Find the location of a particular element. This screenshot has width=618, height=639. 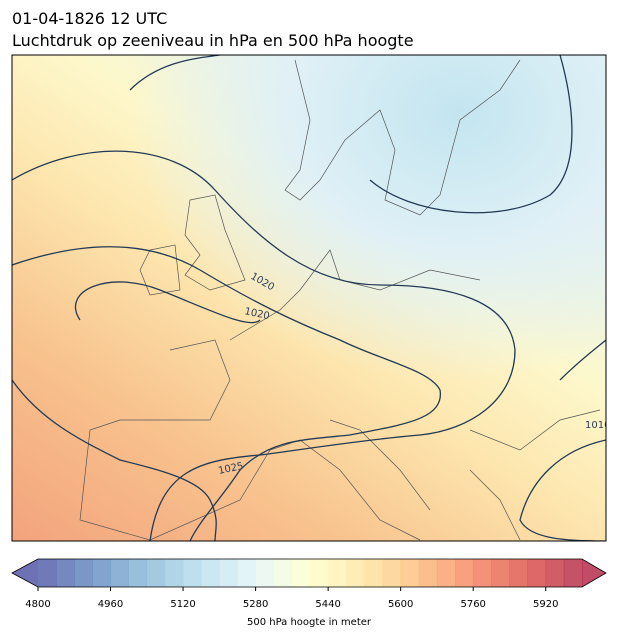

colorbar-tick-label: 4800 is located at coordinates (37, 604).